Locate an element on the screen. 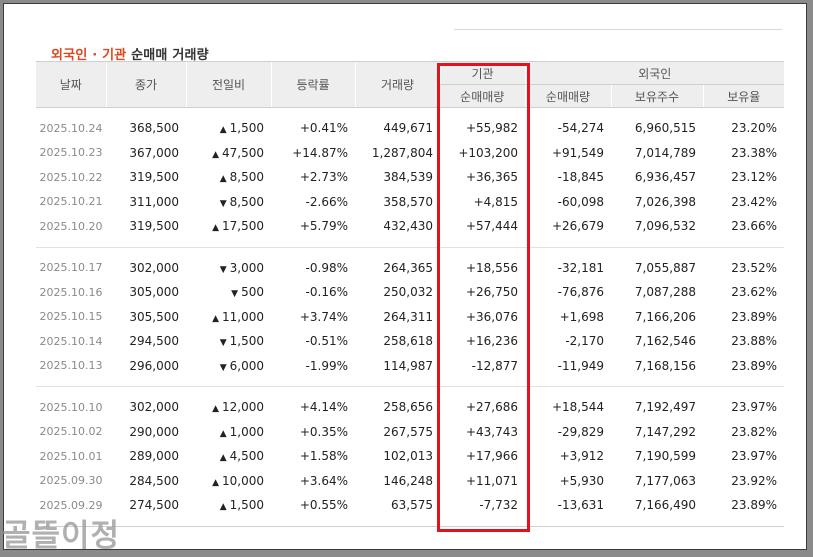  cell-change: ▲ 17,500 is located at coordinates (228, 226).